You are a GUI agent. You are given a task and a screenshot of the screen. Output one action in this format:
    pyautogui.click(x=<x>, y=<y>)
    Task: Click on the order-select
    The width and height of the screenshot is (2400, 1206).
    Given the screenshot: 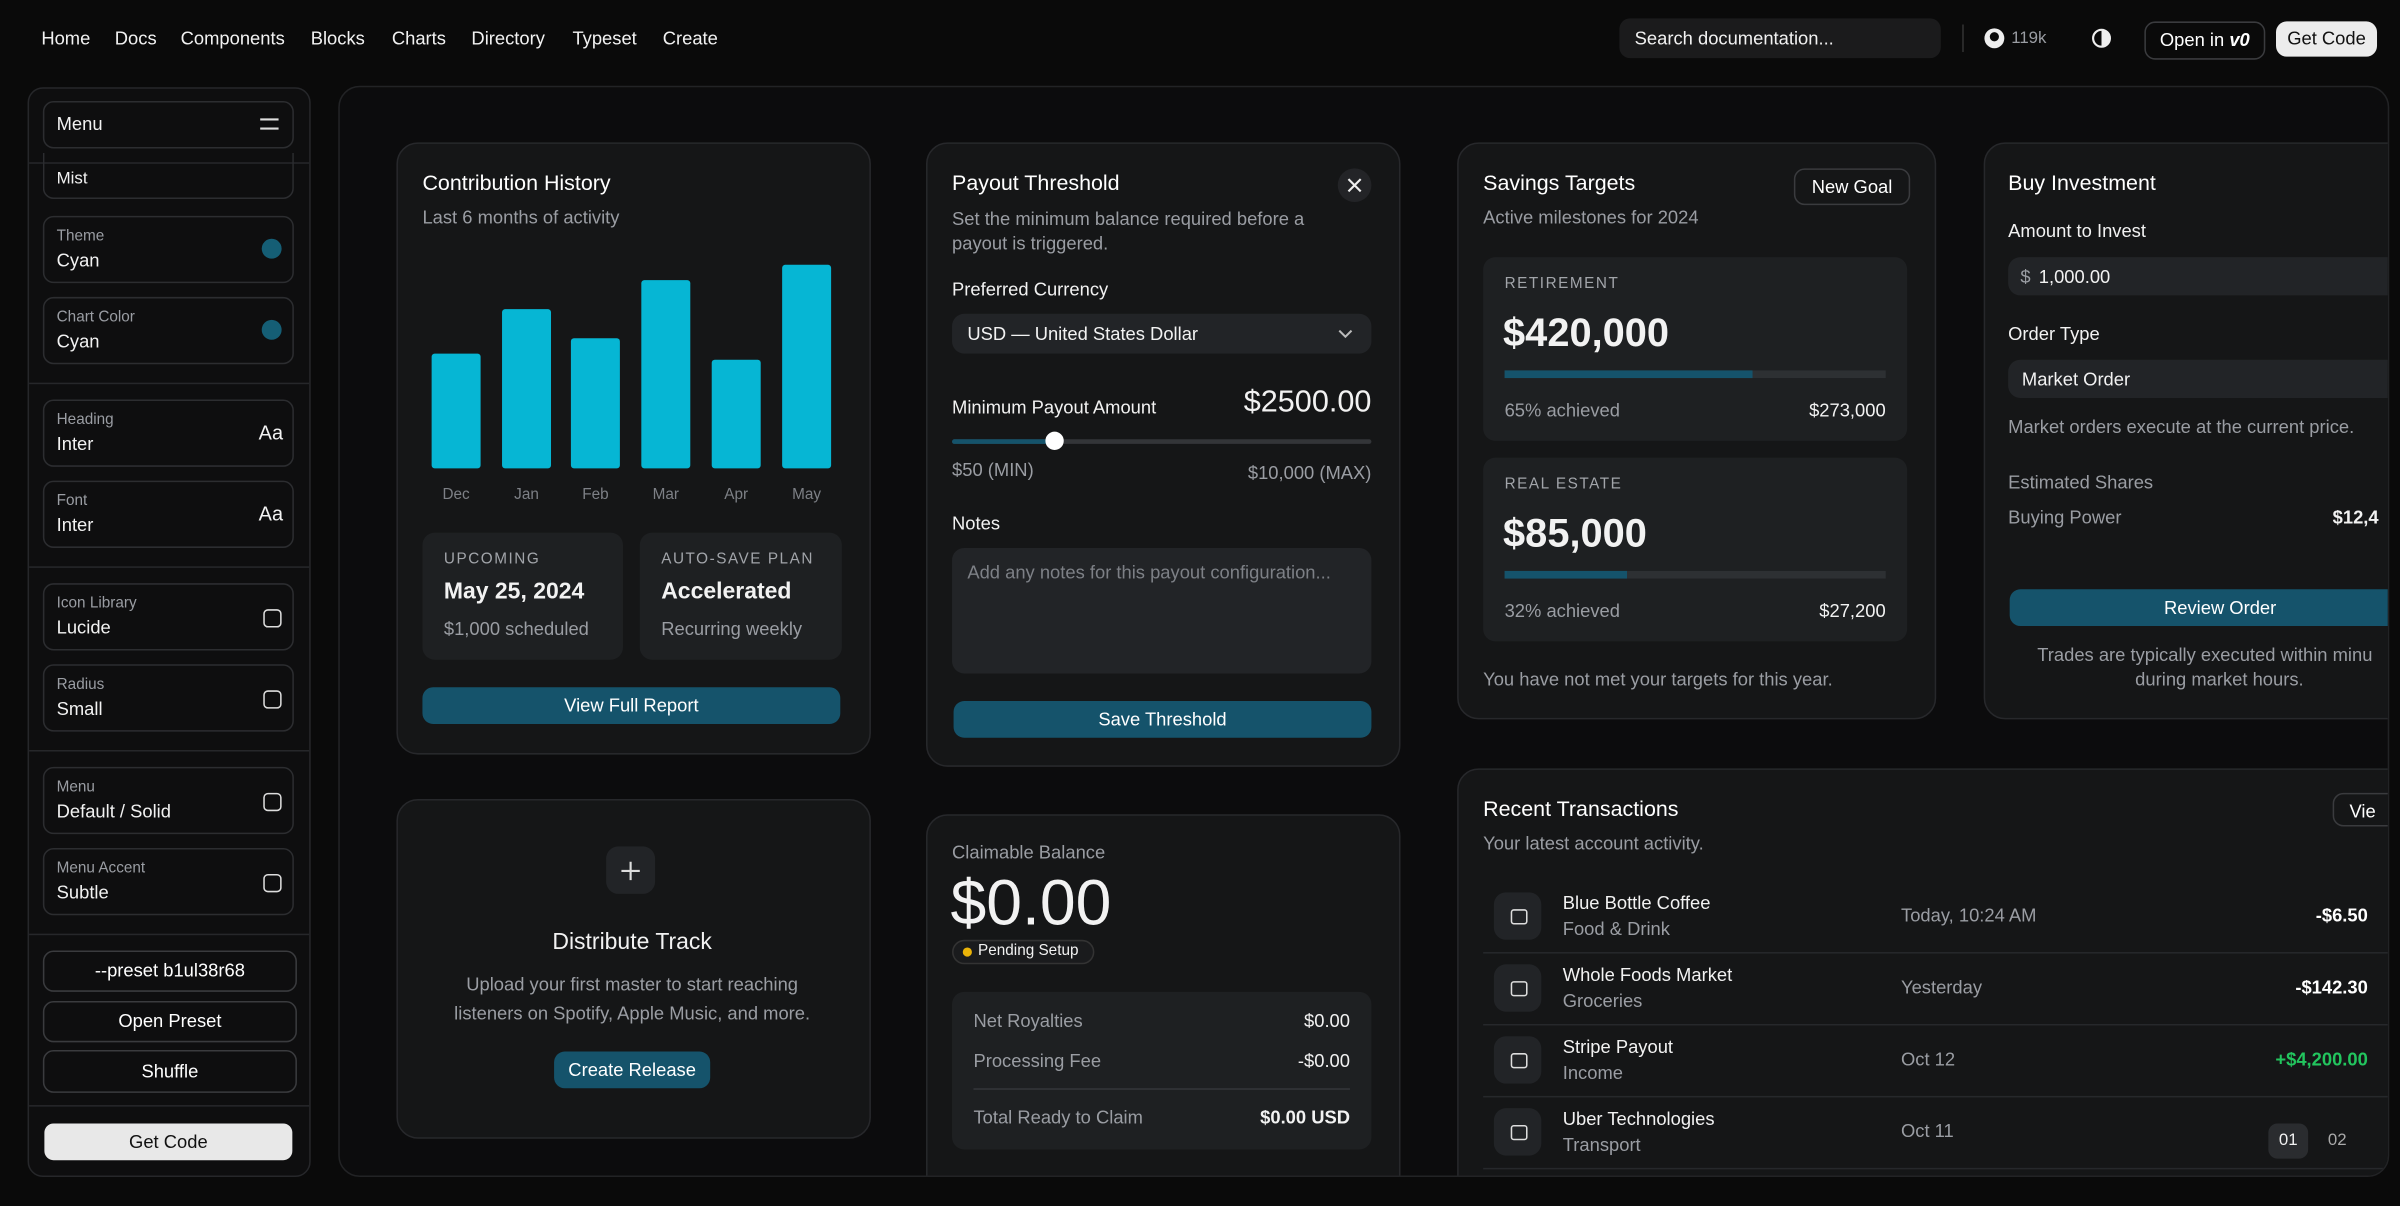 What is the action you would take?
    pyautogui.click(x=2198, y=378)
    